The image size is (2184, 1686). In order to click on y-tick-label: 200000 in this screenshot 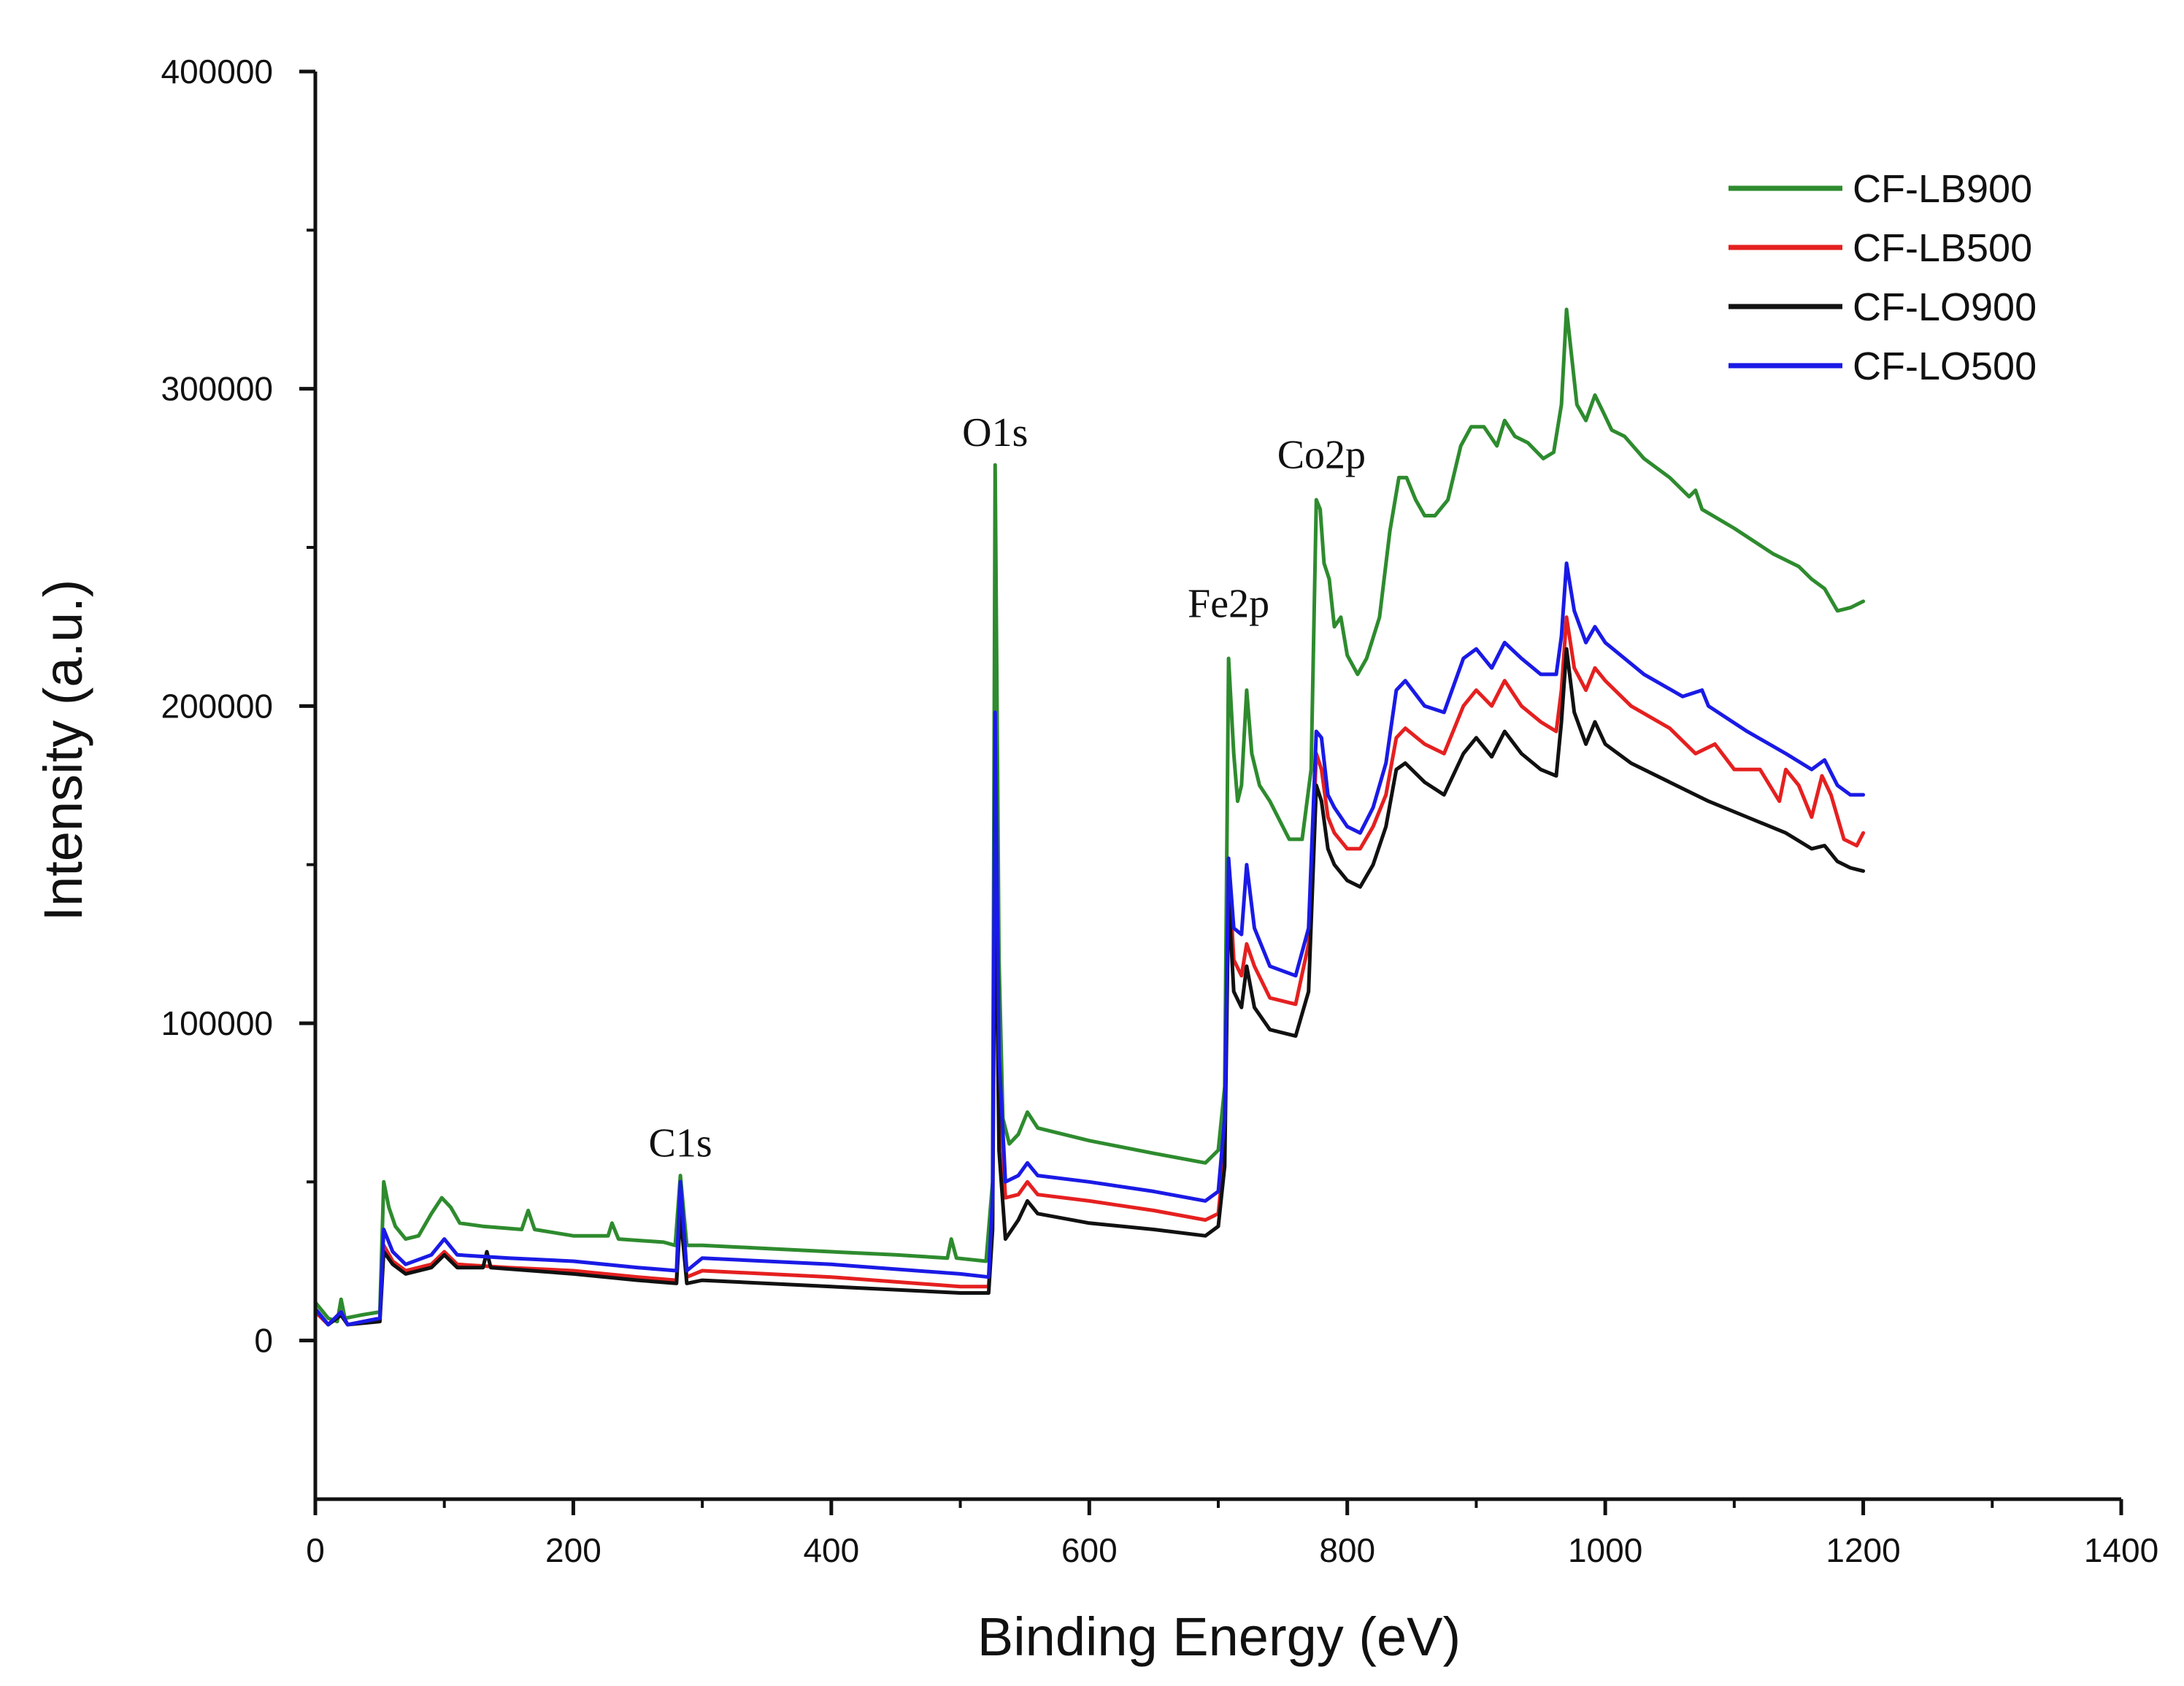, I will do `click(218, 706)`.